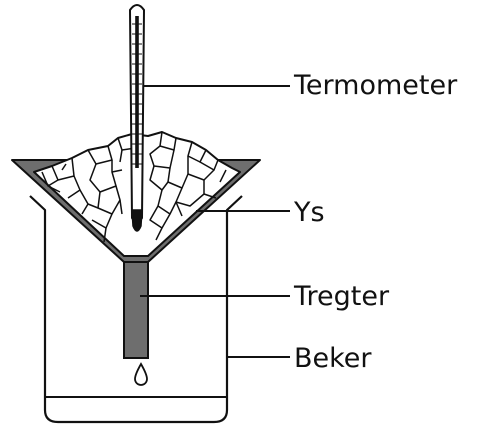 Image resolution: width=500 pixels, height=433 pixels. Describe the element at coordinates (141, 374) in the screenshot. I see `water-drop` at that location.